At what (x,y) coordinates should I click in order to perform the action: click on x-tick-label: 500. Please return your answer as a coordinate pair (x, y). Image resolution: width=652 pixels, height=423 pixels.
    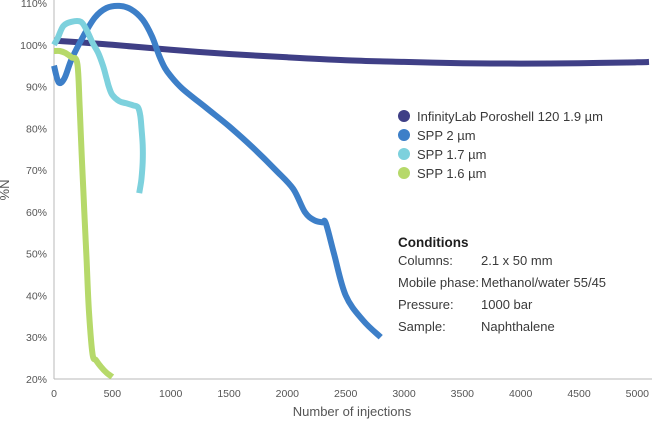
    Looking at the image, I should click on (113, 394).